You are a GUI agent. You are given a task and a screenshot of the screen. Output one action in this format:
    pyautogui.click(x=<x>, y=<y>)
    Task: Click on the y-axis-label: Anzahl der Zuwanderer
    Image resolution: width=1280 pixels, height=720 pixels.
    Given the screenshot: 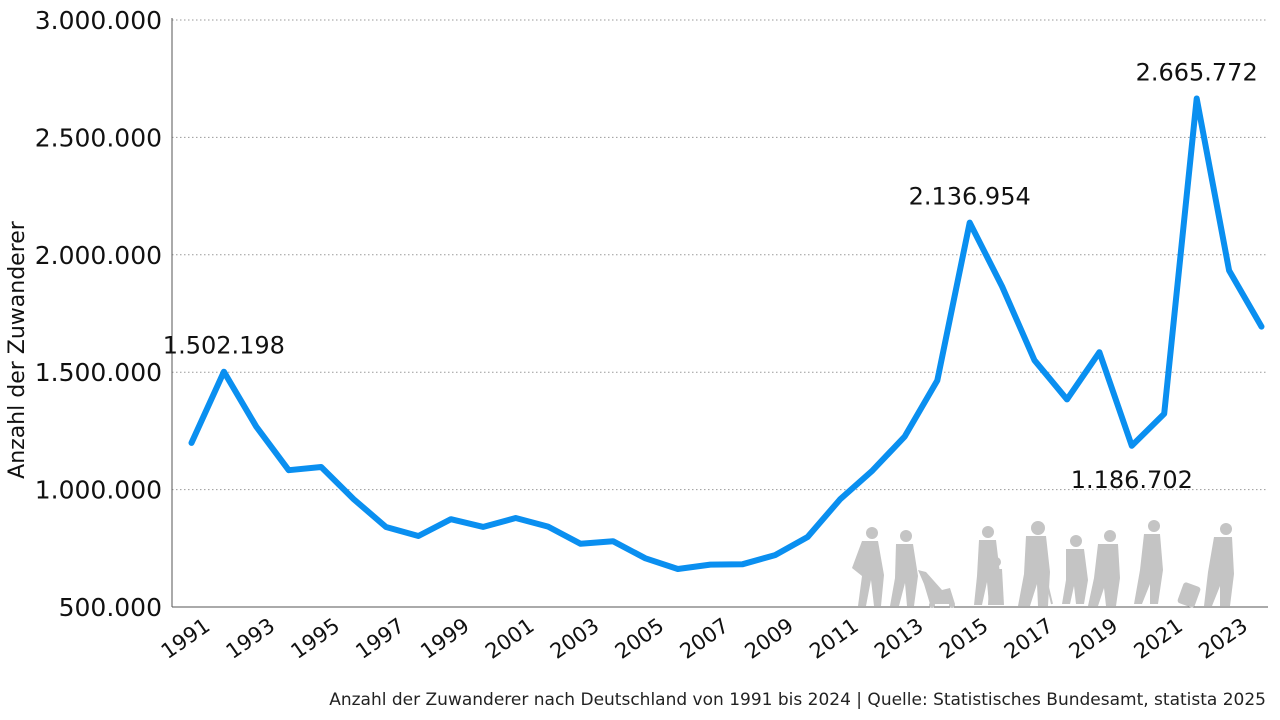 What is the action you would take?
    pyautogui.click(x=17, y=349)
    